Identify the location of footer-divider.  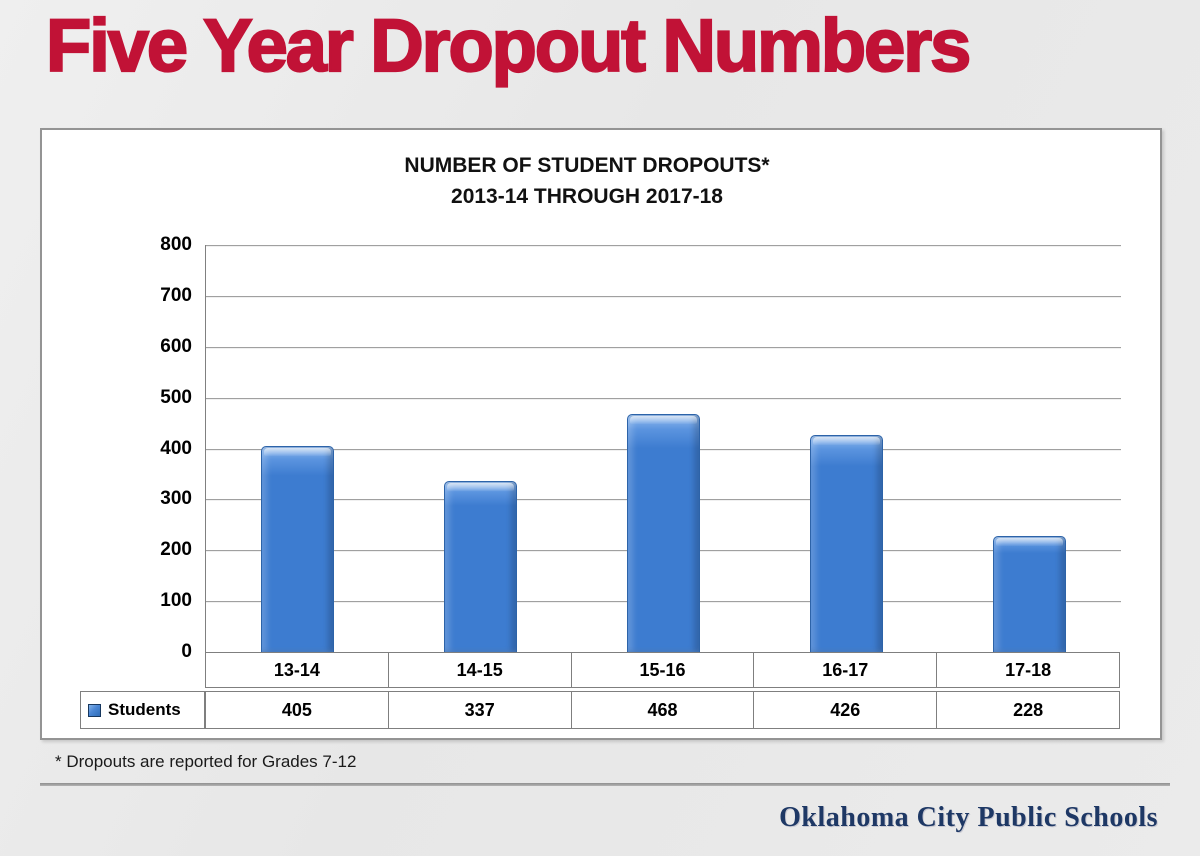
(605, 784).